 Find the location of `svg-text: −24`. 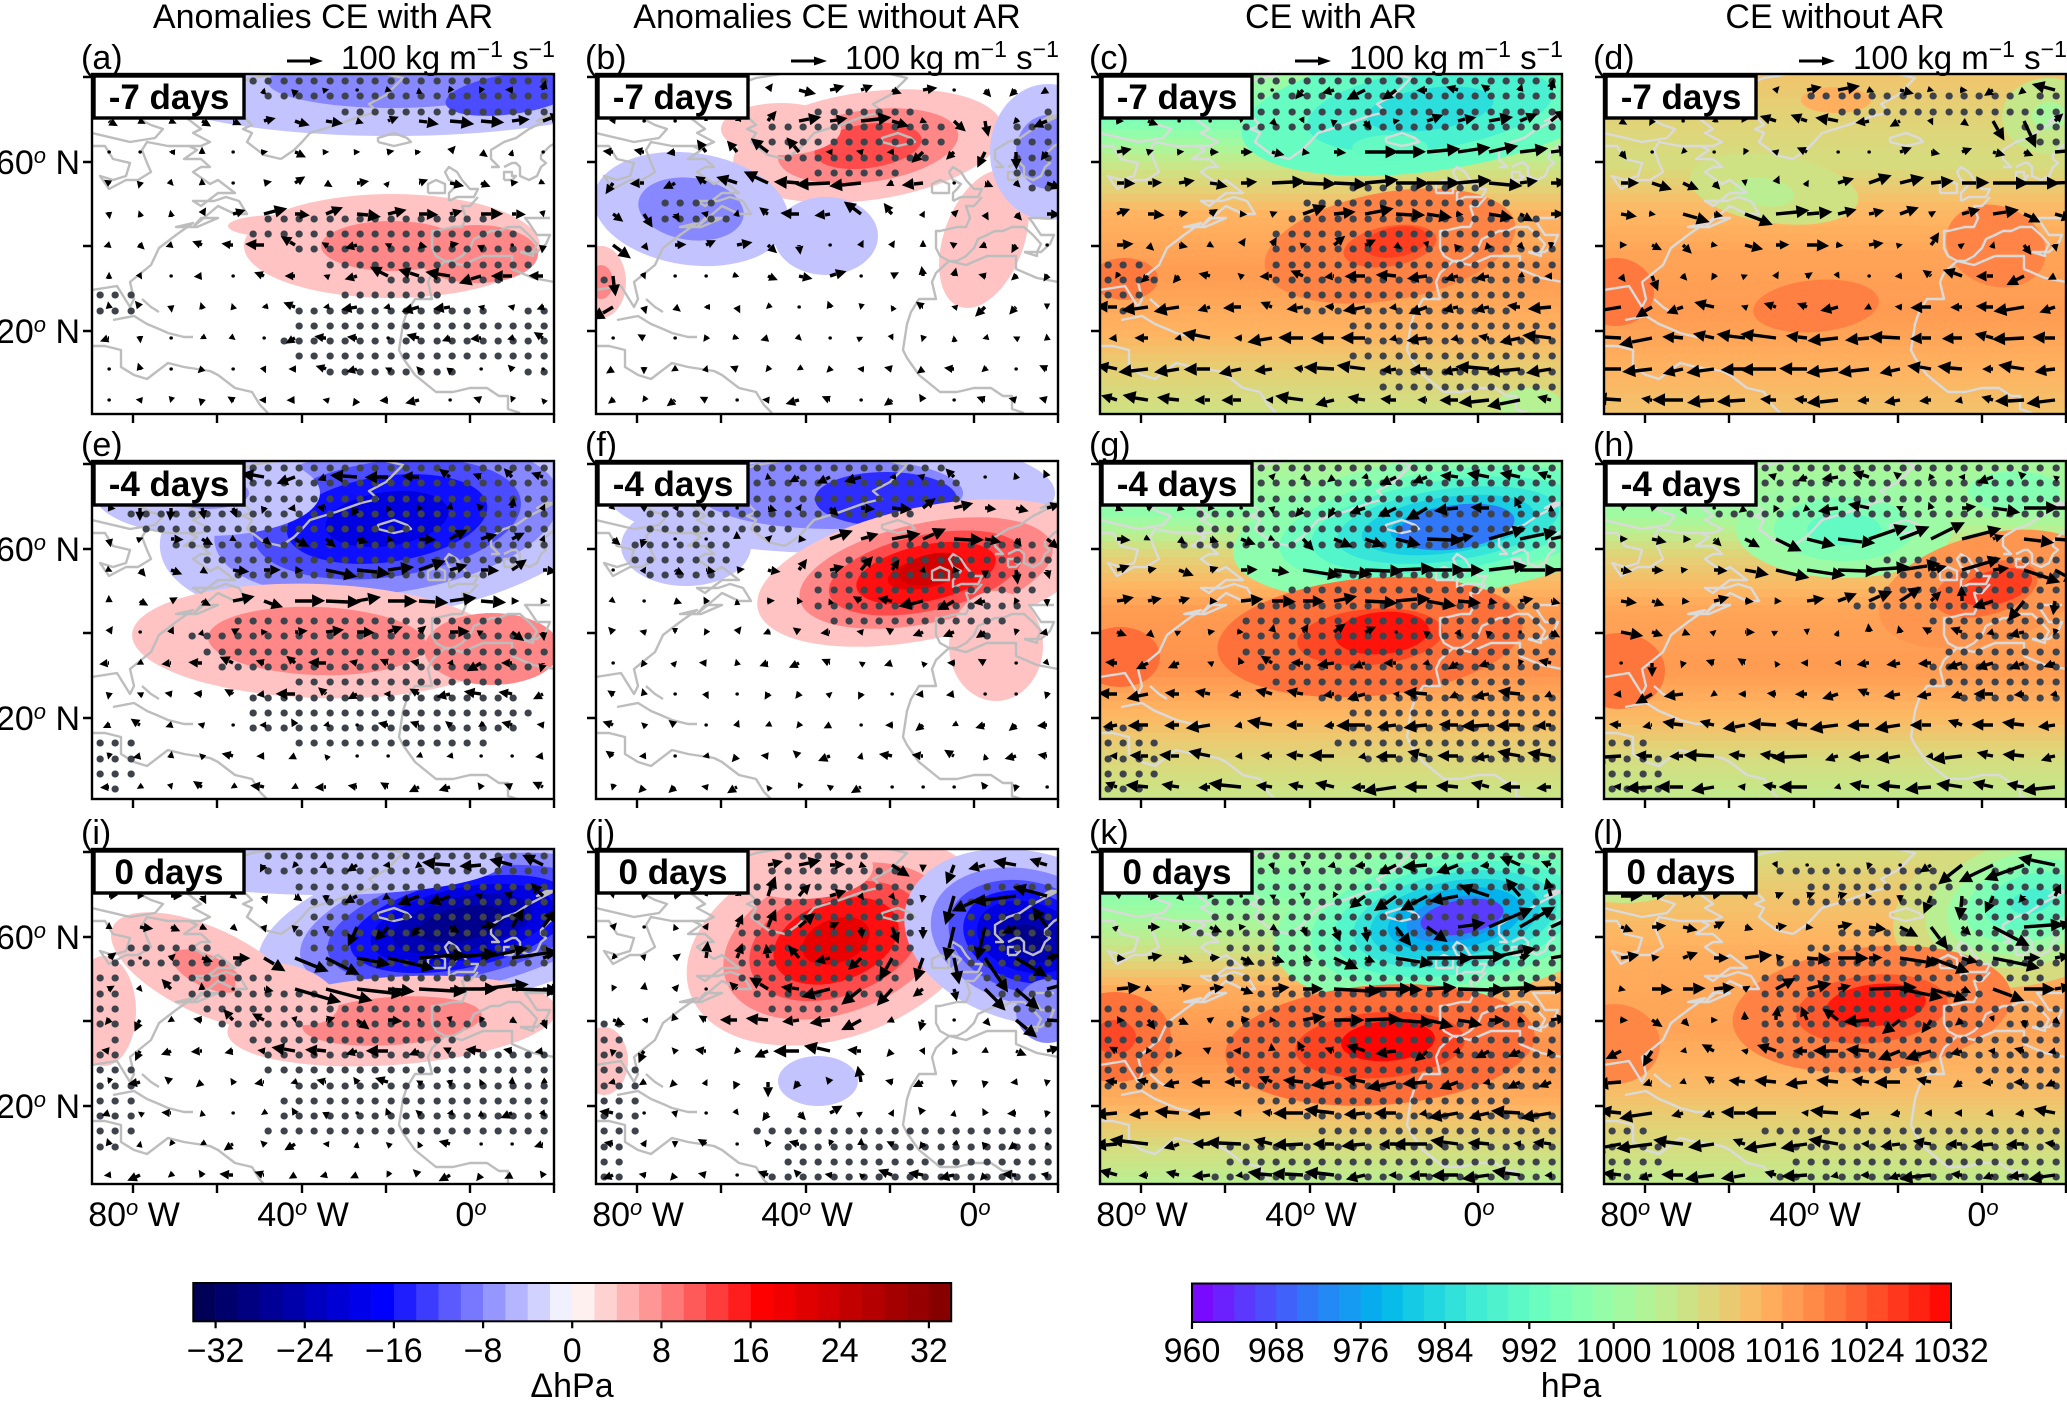

svg-text: −24 is located at coordinates (305, 1351).